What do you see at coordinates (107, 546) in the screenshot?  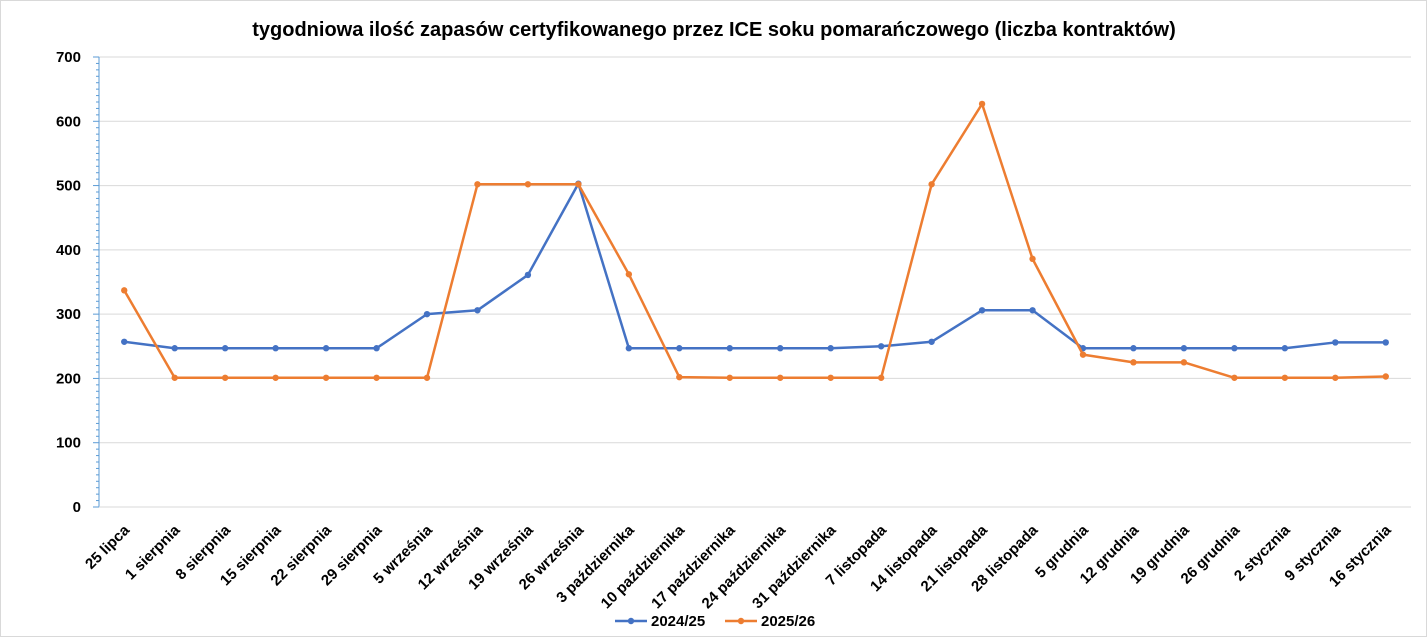 I see `x-tick-label: 25 lipca` at bounding box center [107, 546].